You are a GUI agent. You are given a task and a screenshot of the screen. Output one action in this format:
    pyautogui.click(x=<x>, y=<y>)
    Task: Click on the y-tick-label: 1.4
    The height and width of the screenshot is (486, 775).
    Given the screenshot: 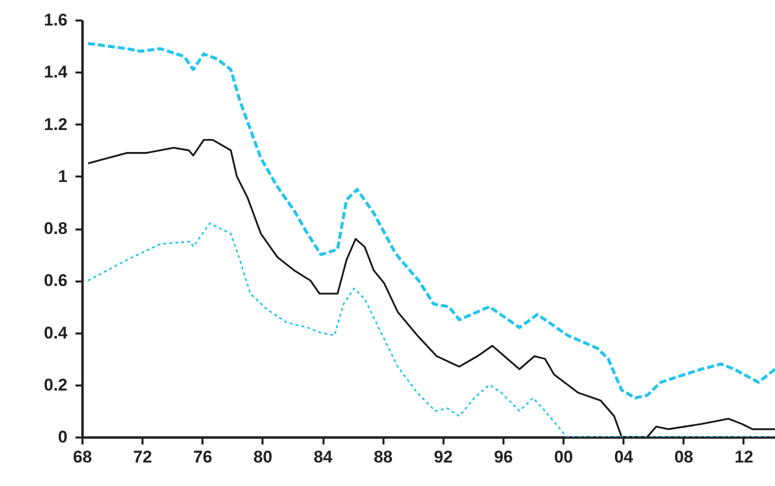 What is the action you would take?
    pyautogui.click(x=56, y=72)
    